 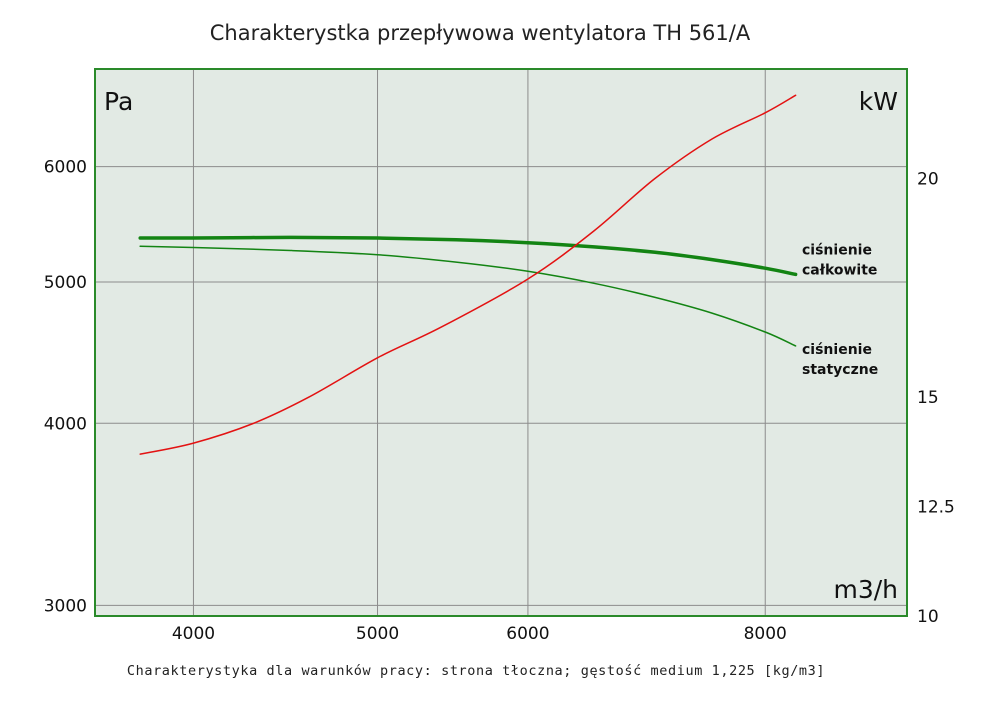 What do you see at coordinates (65, 283) in the screenshot?
I see `y-left-tick-label: 5000` at bounding box center [65, 283].